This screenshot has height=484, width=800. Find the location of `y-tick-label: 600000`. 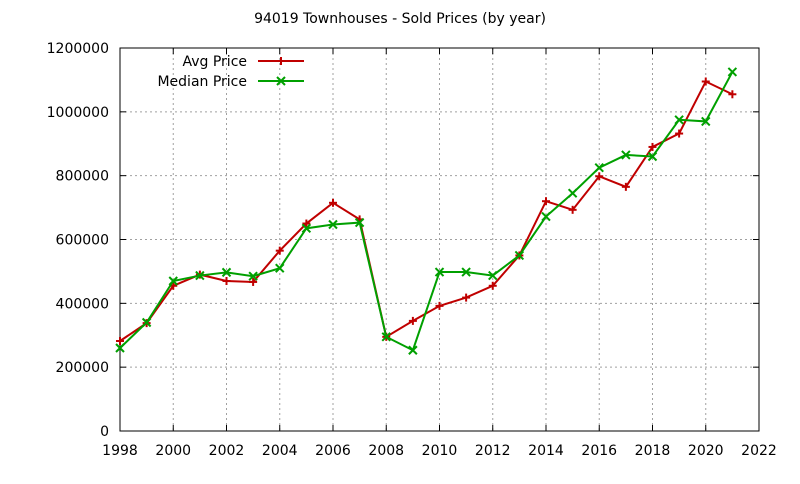

y-tick-label: 600000 is located at coordinates (82, 241).